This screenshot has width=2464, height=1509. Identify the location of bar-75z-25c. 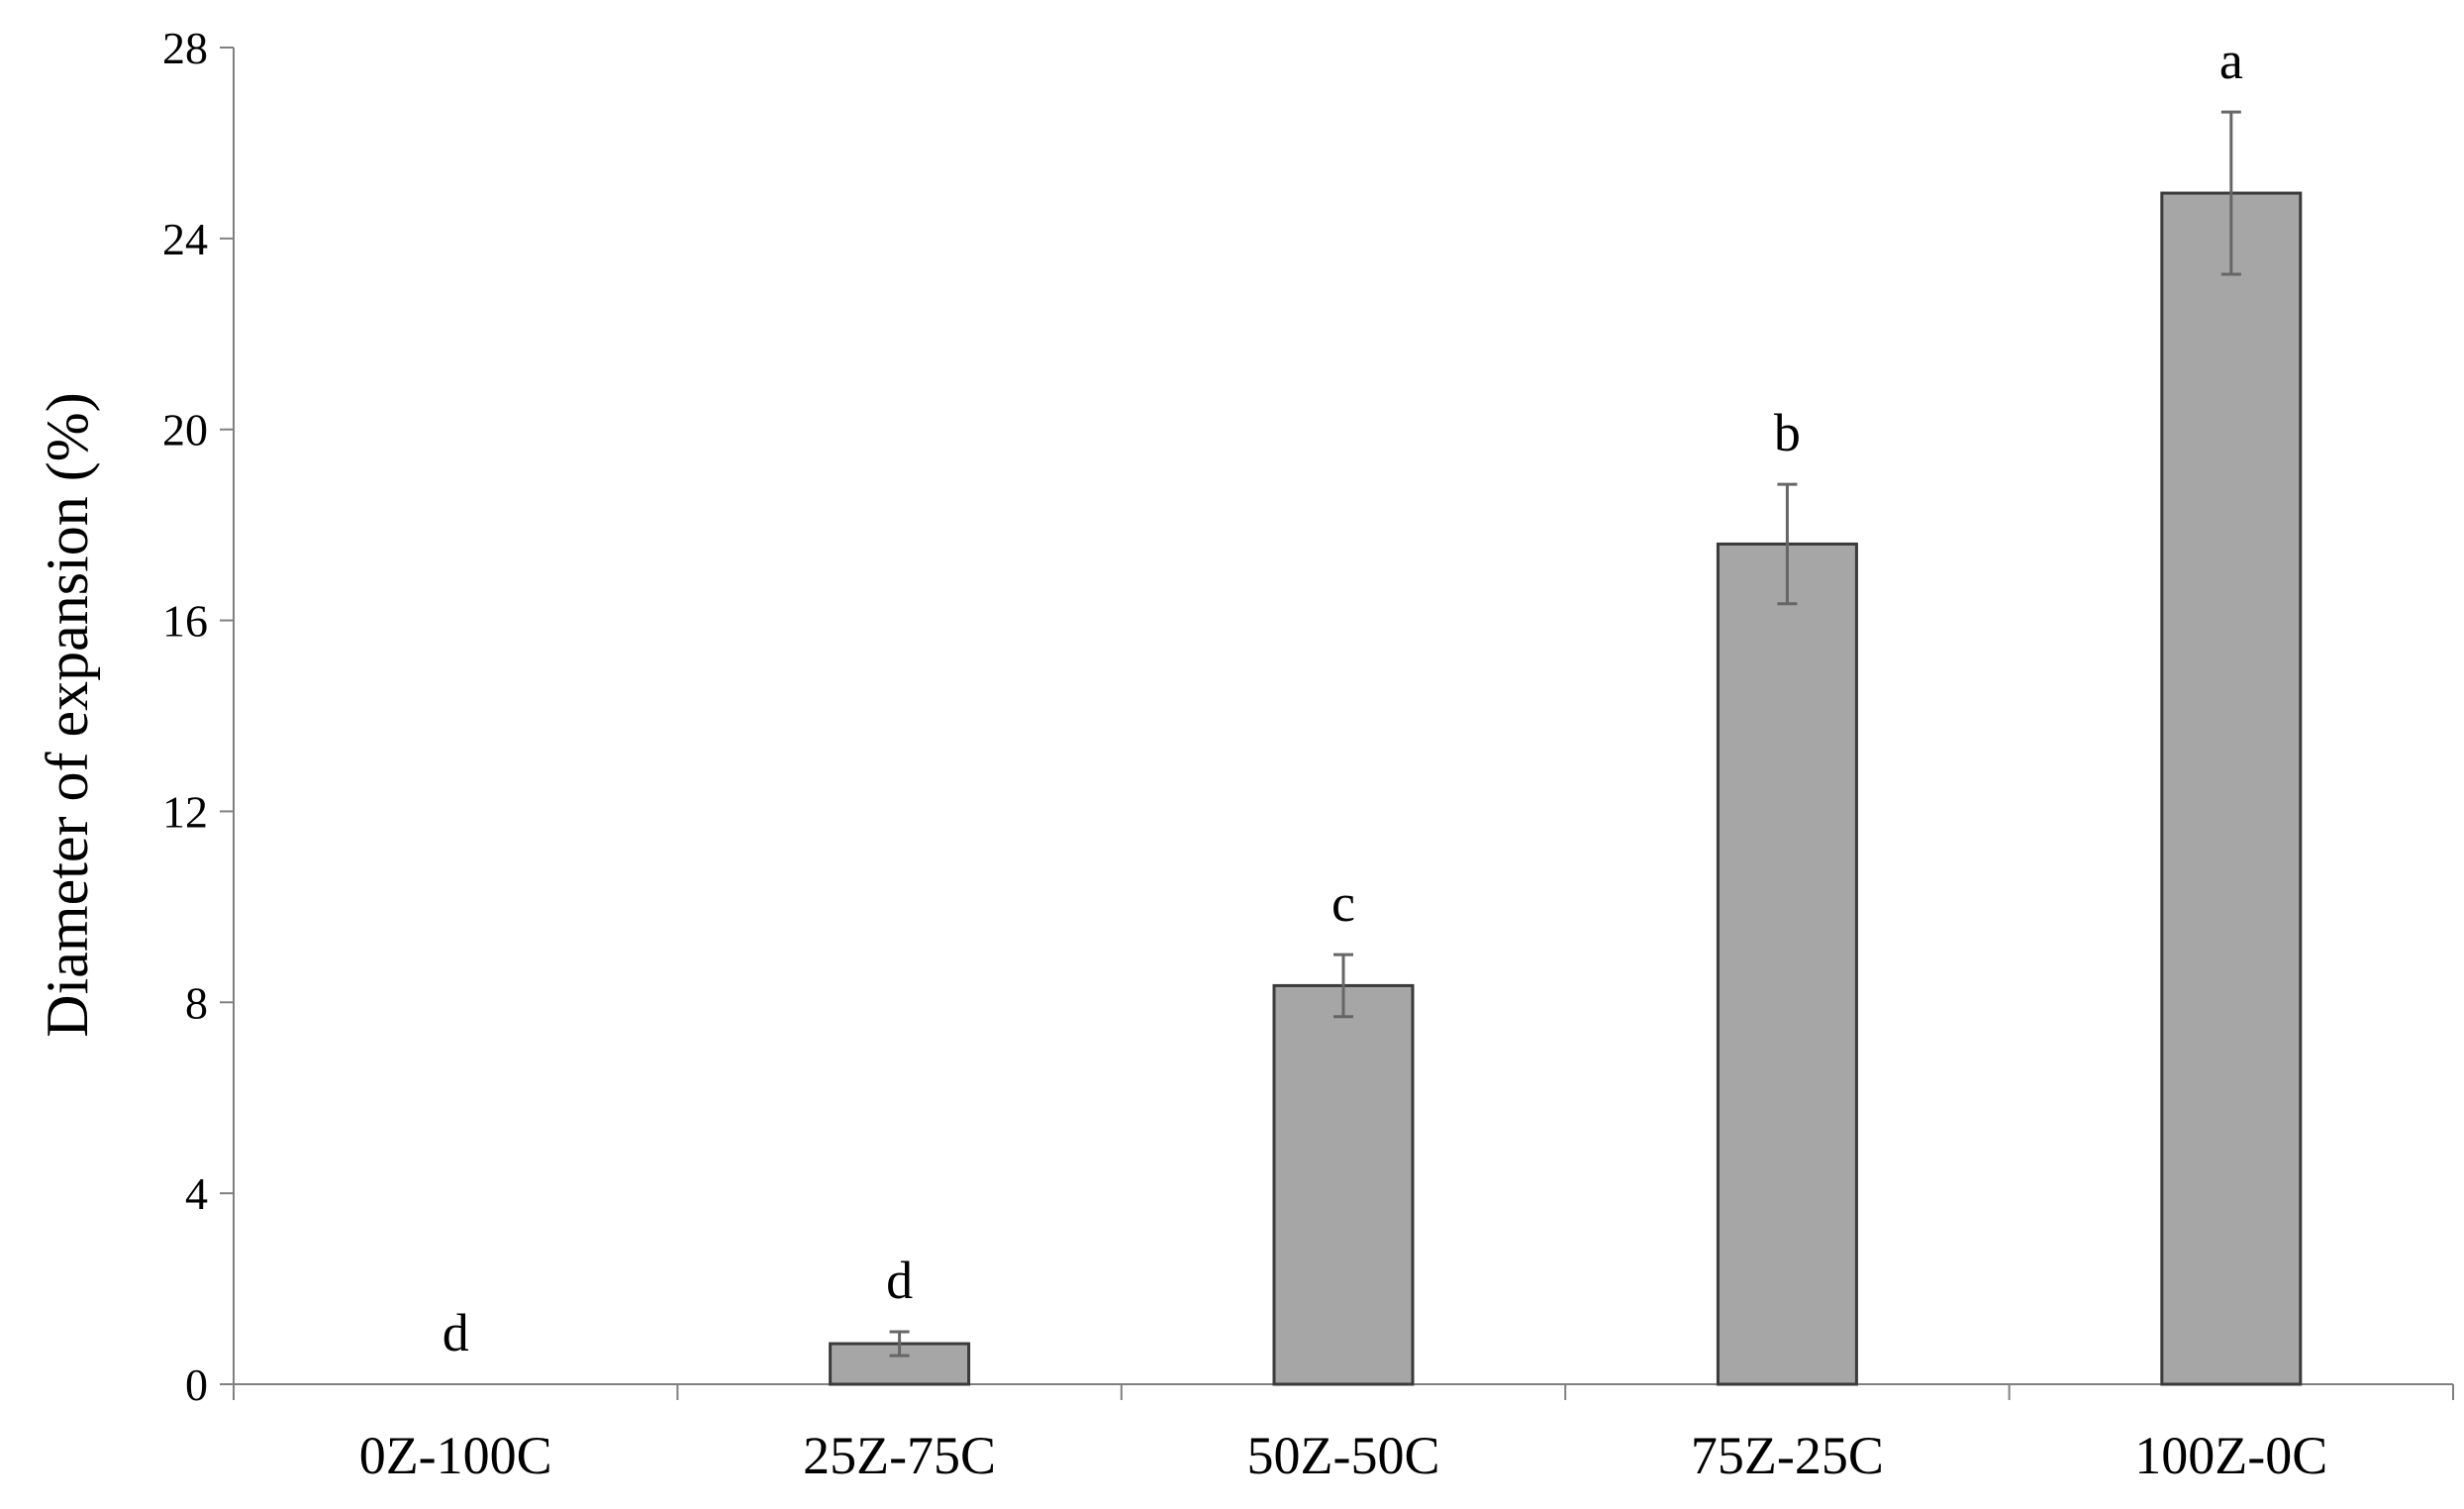
(1787, 964).